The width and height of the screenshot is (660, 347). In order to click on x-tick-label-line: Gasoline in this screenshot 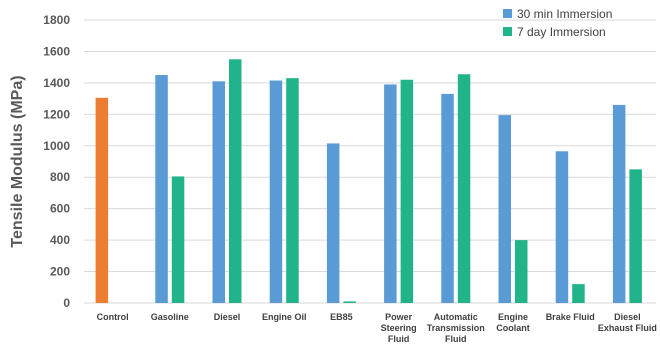, I will do `click(170, 317)`.